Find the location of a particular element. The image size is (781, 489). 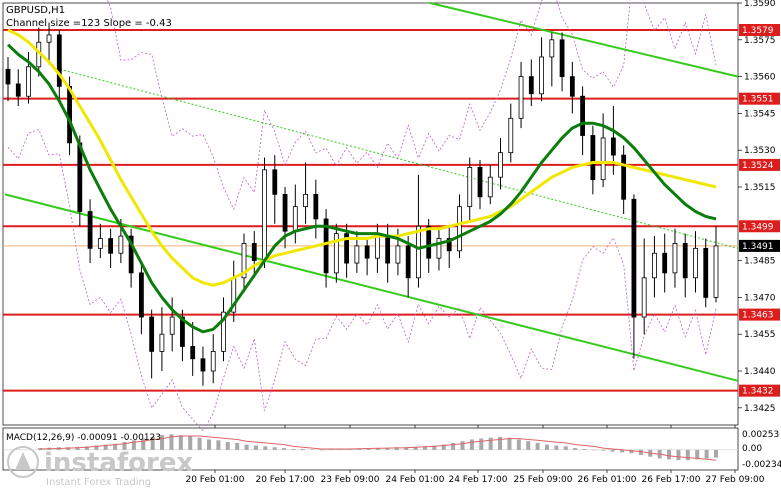

level-label-1.3524: 1.3524 is located at coordinates (758, 166).